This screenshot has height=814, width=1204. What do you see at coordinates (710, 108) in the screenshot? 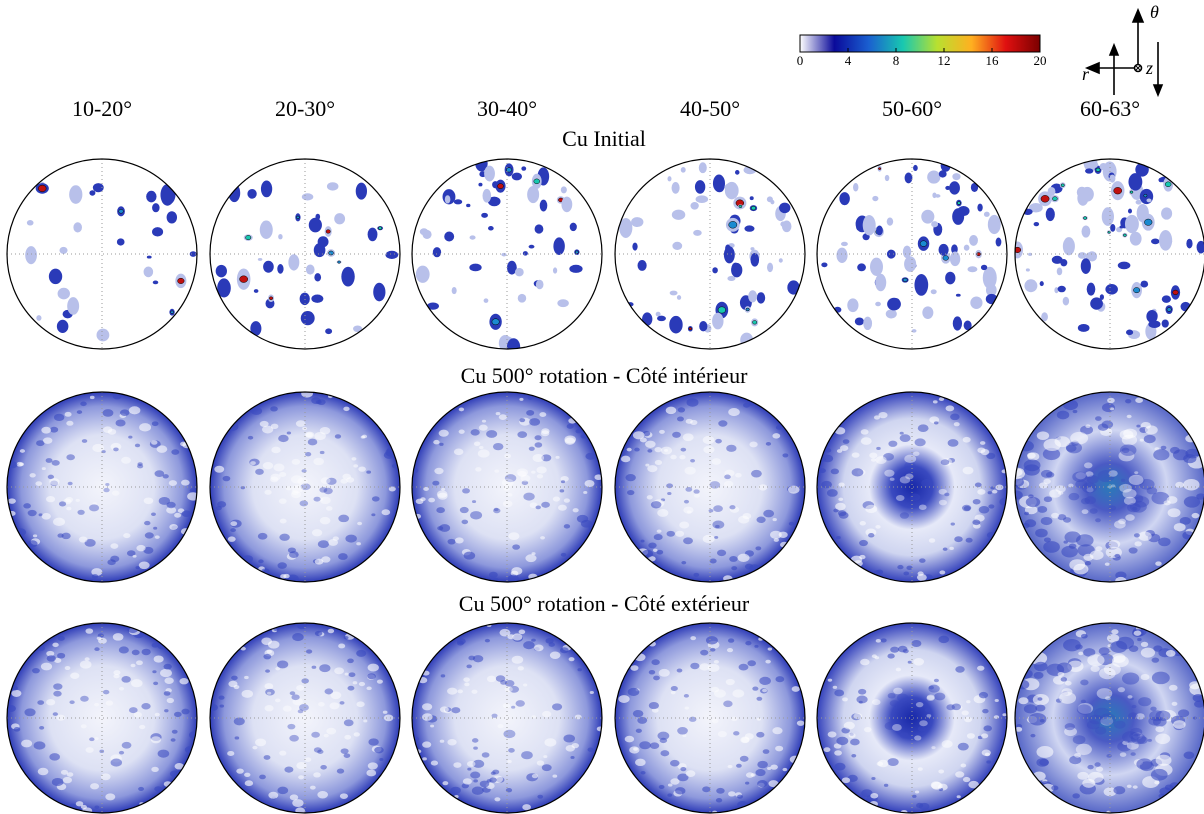
I see `column-label: 40-50°` at bounding box center [710, 108].